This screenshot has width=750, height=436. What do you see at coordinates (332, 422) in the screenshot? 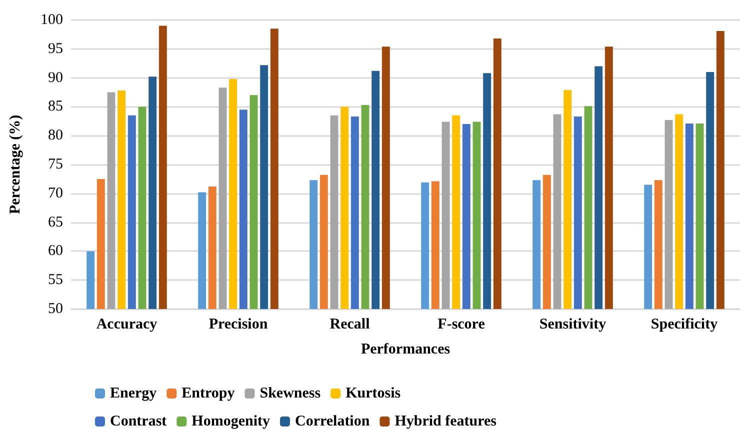
I see `legend-label: Correlation` at bounding box center [332, 422].